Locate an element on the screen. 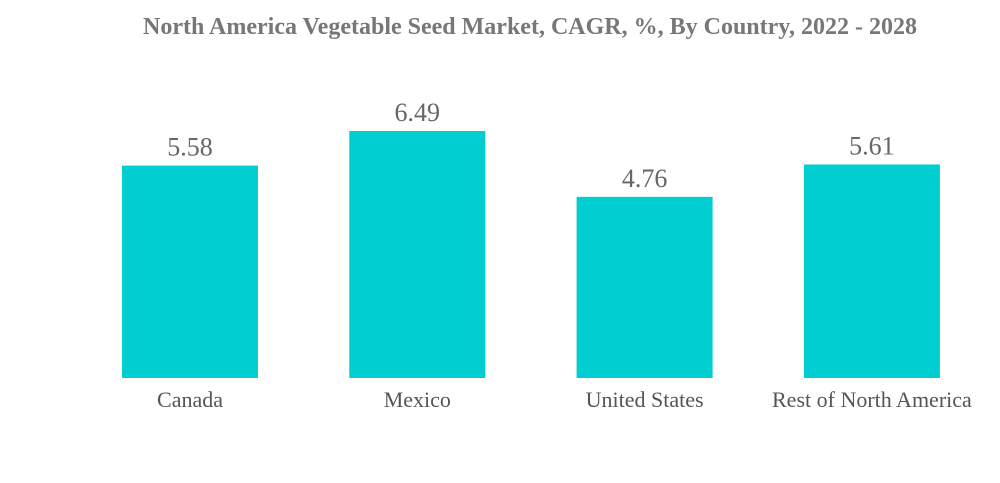 Image resolution: width=1000 pixels, height=483 pixels. bar-united-states is located at coordinates (644, 287).